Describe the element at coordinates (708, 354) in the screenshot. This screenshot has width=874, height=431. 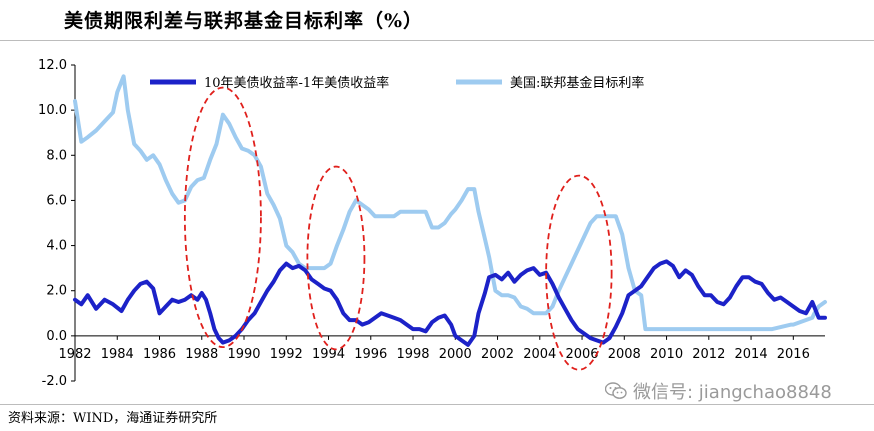
I see `x-tick-label: 2012` at that location.